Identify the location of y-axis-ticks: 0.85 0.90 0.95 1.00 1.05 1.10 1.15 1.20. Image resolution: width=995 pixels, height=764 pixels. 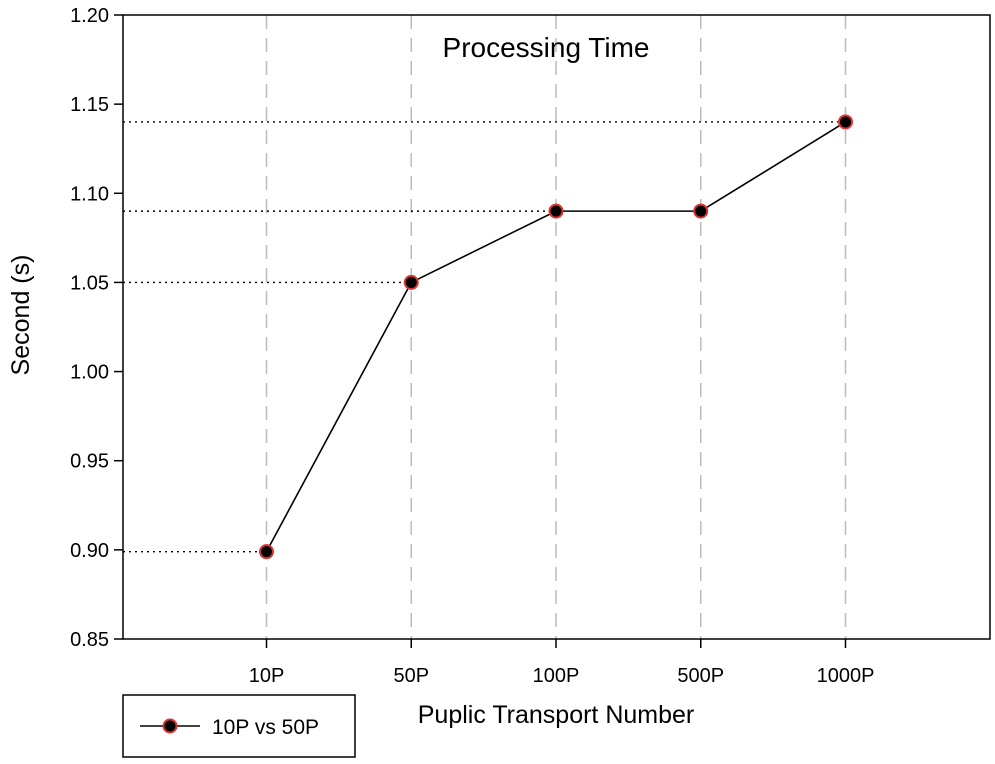
(96, 328).